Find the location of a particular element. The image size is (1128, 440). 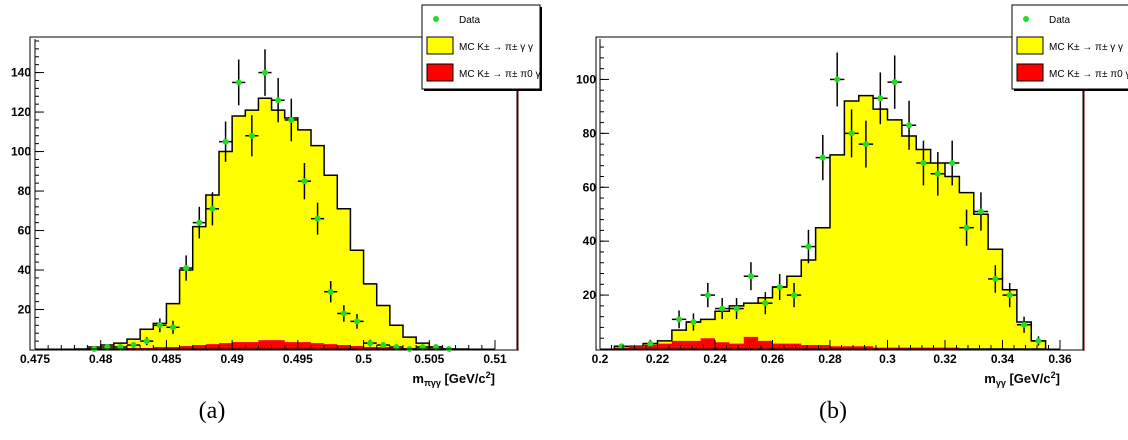

x-tick-label: 0.49 is located at coordinates (232, 359).